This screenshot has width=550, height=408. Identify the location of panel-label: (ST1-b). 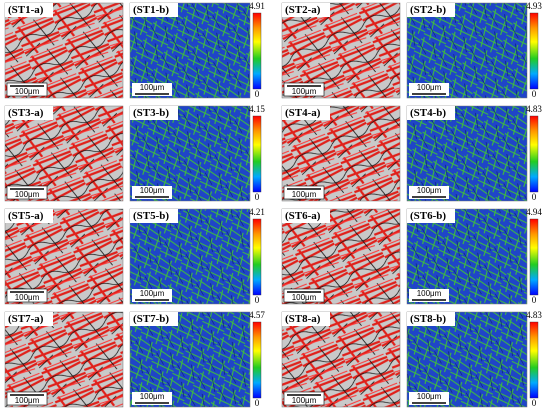
(151, 10).